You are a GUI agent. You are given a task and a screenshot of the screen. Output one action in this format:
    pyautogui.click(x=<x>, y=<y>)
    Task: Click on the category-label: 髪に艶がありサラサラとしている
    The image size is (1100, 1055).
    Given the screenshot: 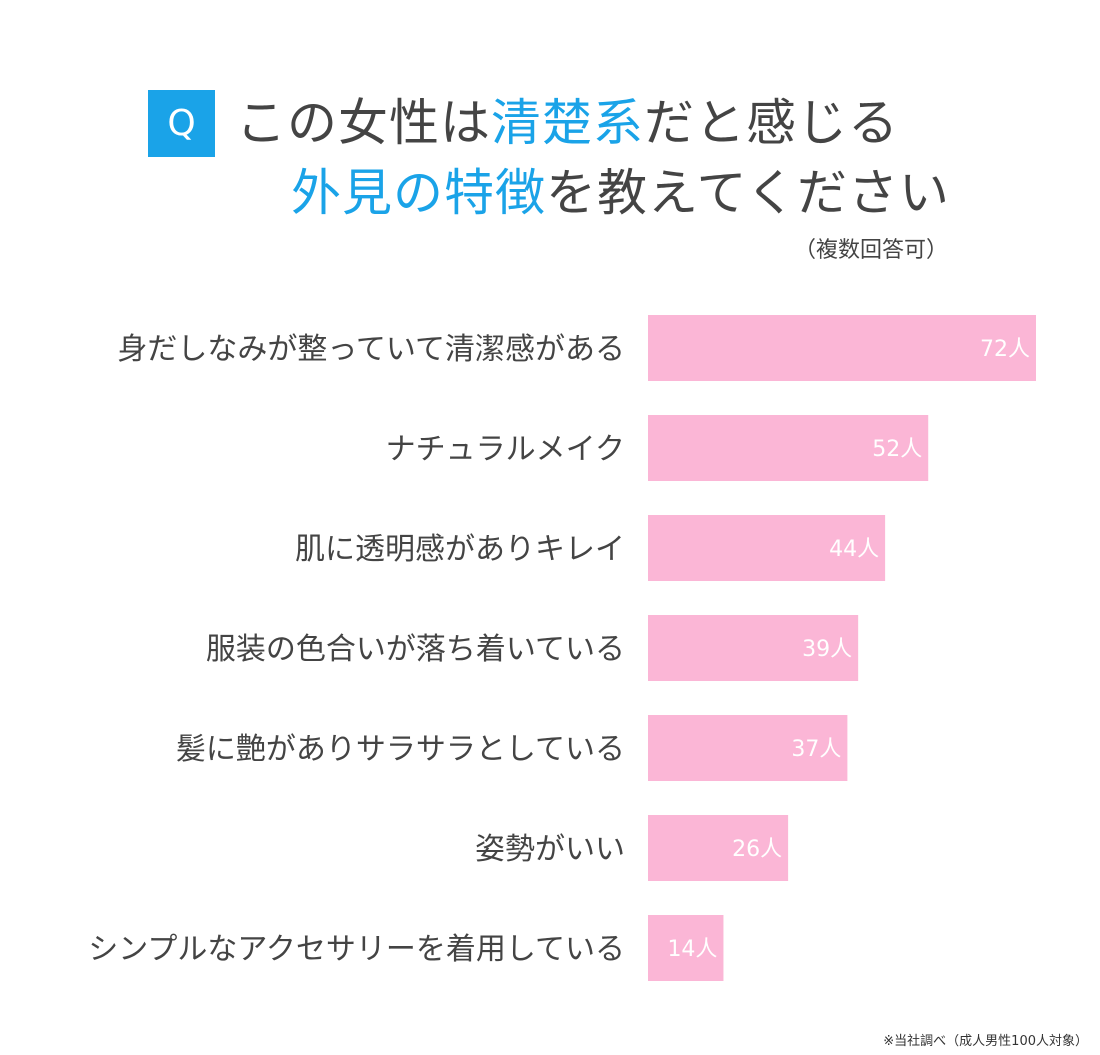 What is the action you would take?
    pyautogui.click(x=400, y=749)
    